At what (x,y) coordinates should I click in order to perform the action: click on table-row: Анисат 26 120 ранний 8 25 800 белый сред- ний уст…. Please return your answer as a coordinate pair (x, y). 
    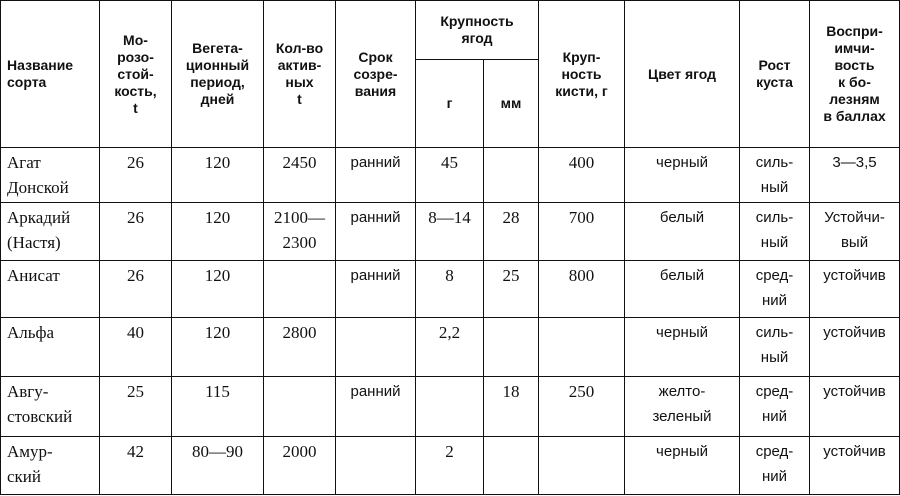
    Looking at the image, I should click on (450, 288).